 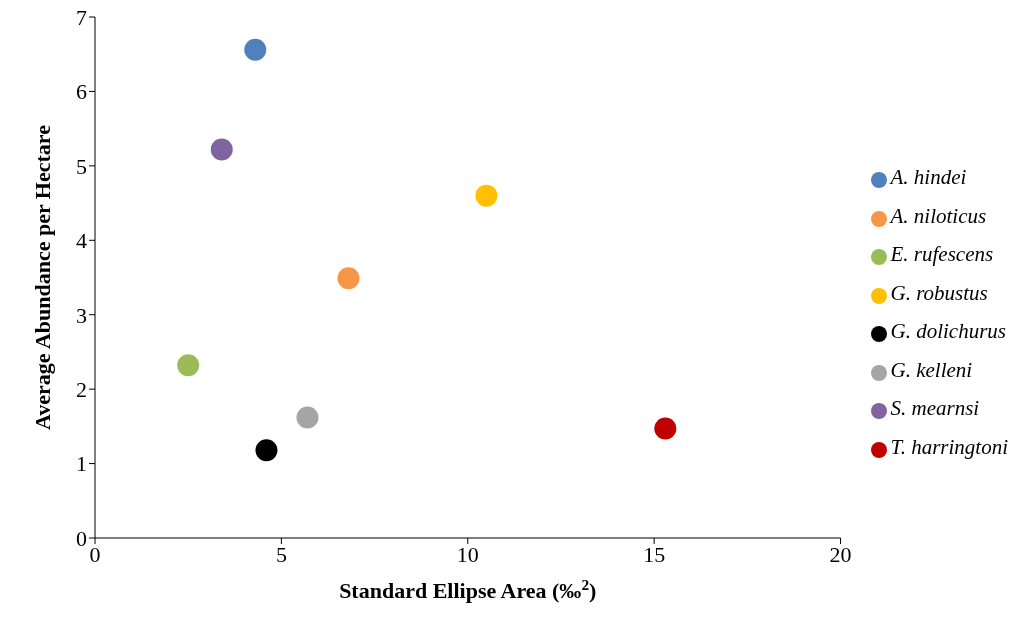 What do you see at coordinates (81, 464) in the screenshot?
I see `y-tick-label: 1` at bounding box center [81, 464].